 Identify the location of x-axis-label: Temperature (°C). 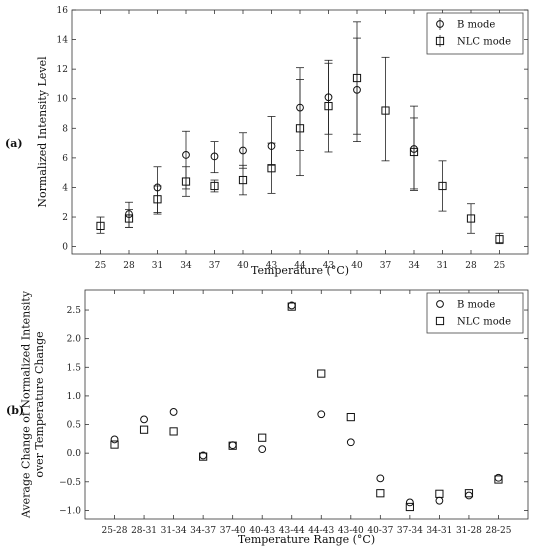
(300, 270).